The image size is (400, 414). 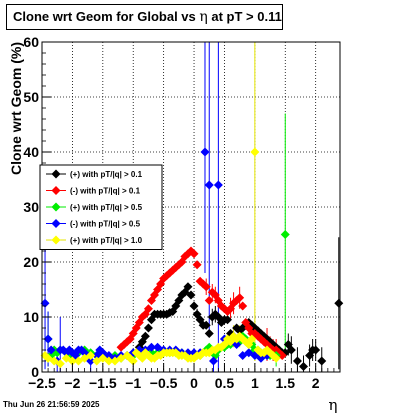 I want to click on x-tick-label: −1.5, so click(x=103, y=383).